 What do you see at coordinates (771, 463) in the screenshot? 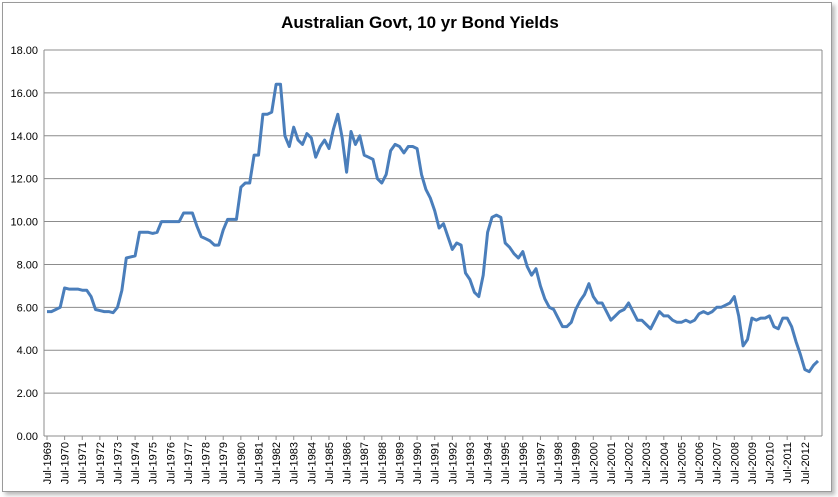
I see `x-tick-label: Jul-2010` at bounding box center [771, 463].